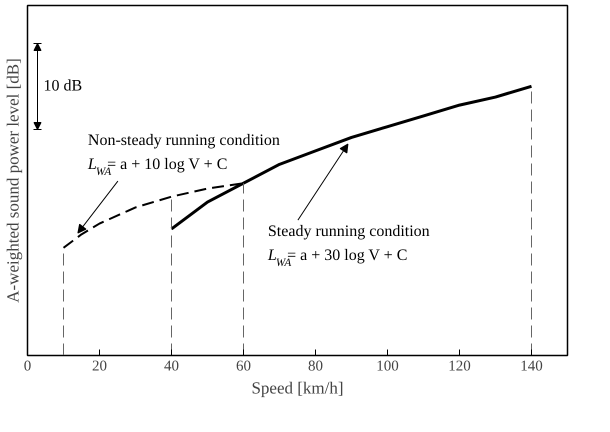 This screenshot has width=610, height=432. I want to click on x-tick-label: 100, so click(387, 366).